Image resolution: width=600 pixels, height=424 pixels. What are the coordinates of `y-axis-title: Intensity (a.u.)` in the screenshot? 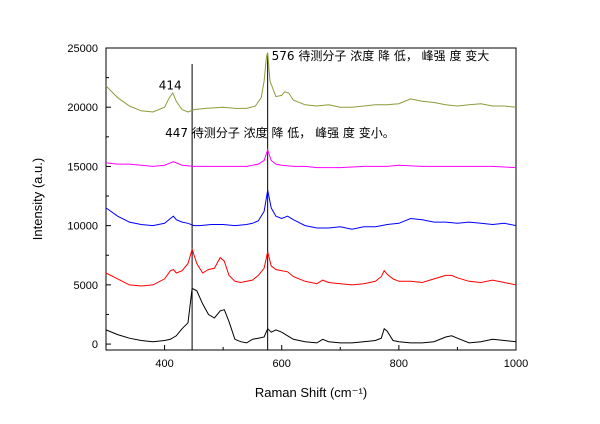 It's located at (37, 199).